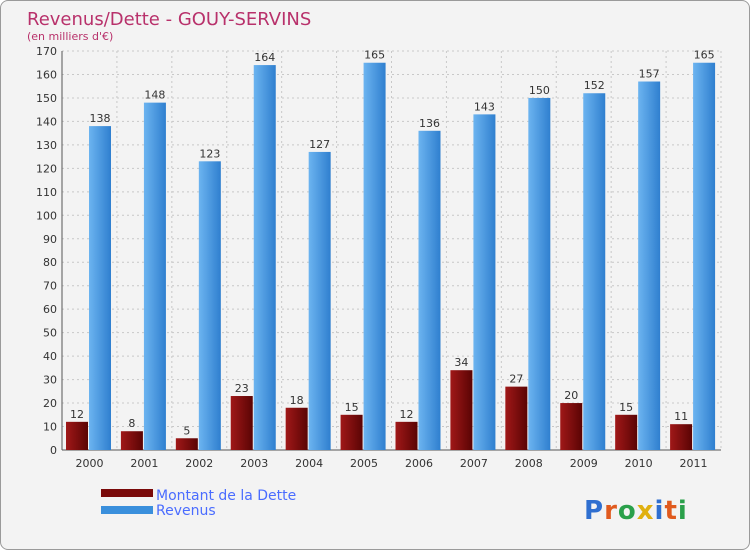  What do you see at coordinates (474, 463) in the screenshot?
I see `x-tick-label: 2007` at bounding box center [474, 463].